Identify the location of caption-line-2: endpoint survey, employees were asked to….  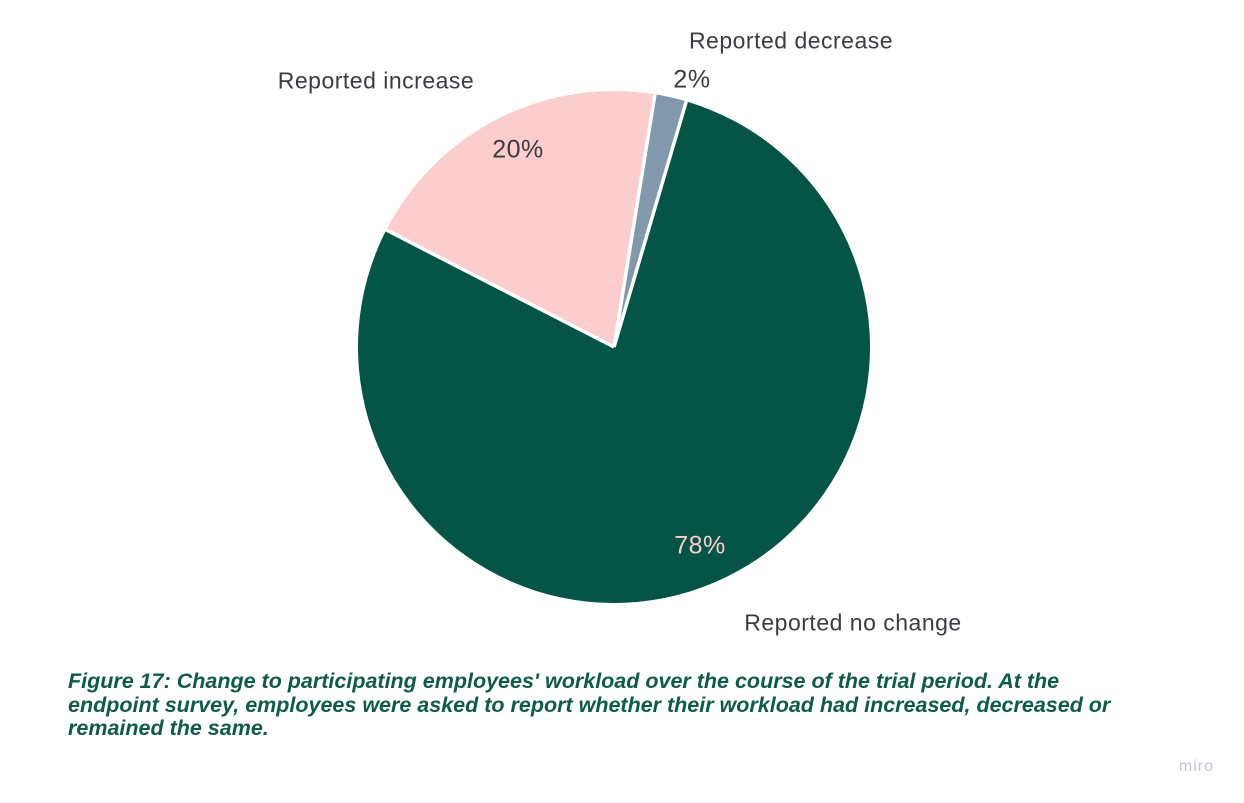
(589, 704).